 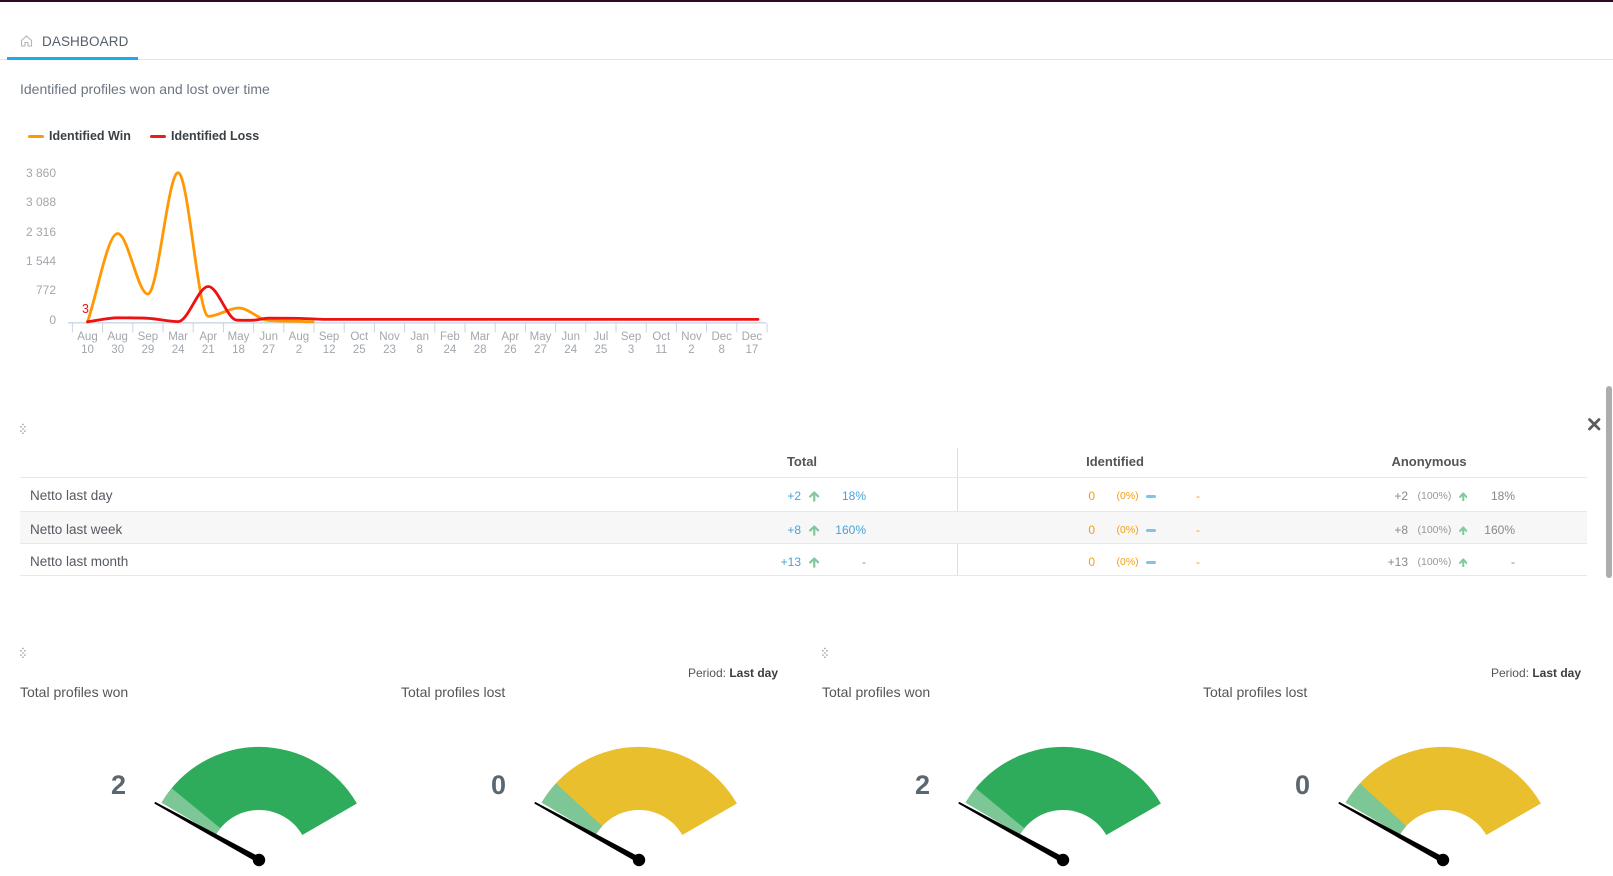 What do you see at coordinates (601, 337) in the screenshot?
I see `svg-text: Jul` at bounding box center [601, 337].